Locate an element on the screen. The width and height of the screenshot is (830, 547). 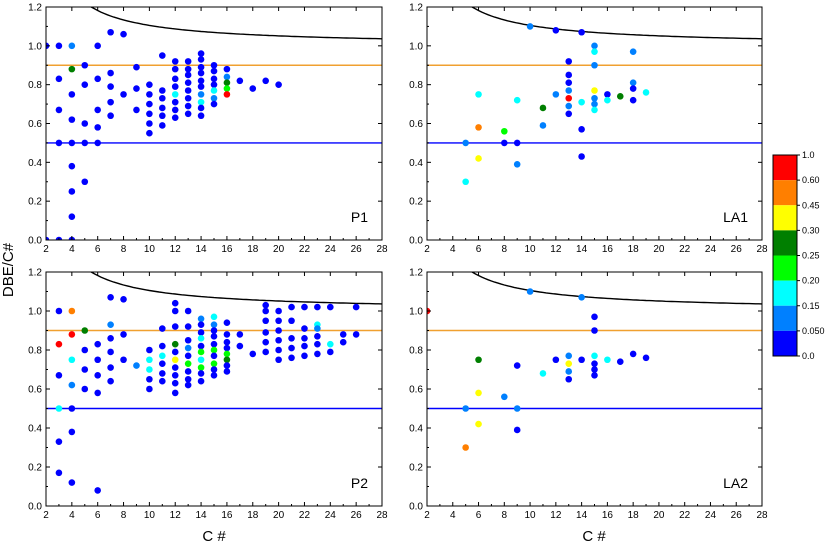
y-tick-label: 1.0 is located at coordinates (416, 46).